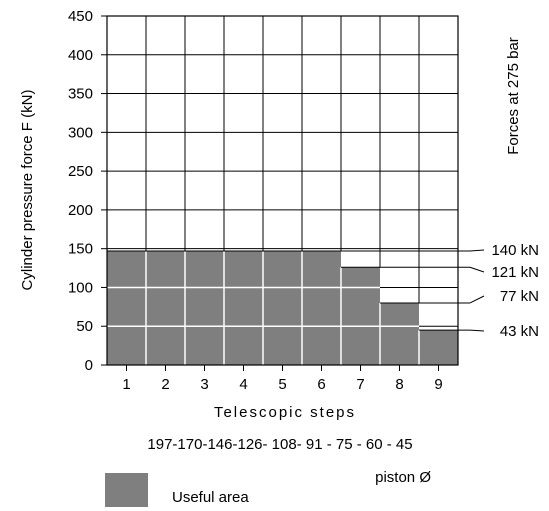  Describe the element at coordinates (126, 490) in the screenshot. I see `legend-swatch` at that location.